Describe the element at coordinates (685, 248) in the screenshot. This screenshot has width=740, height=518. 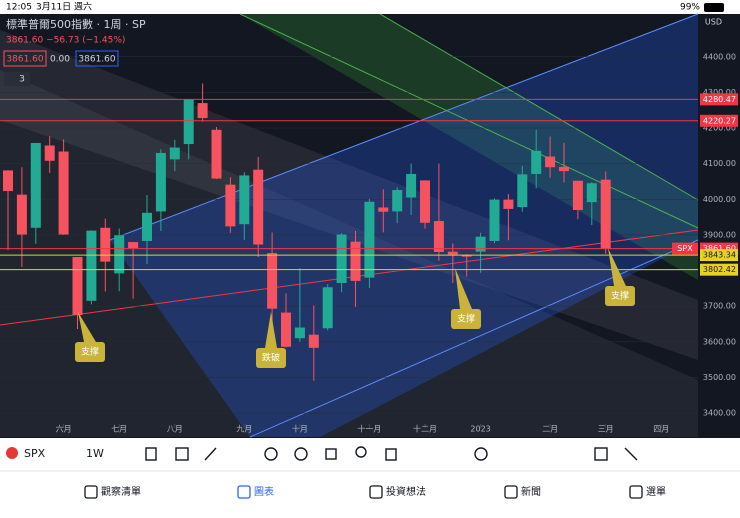
I see `symbol-tag-label: SPX` at that location.